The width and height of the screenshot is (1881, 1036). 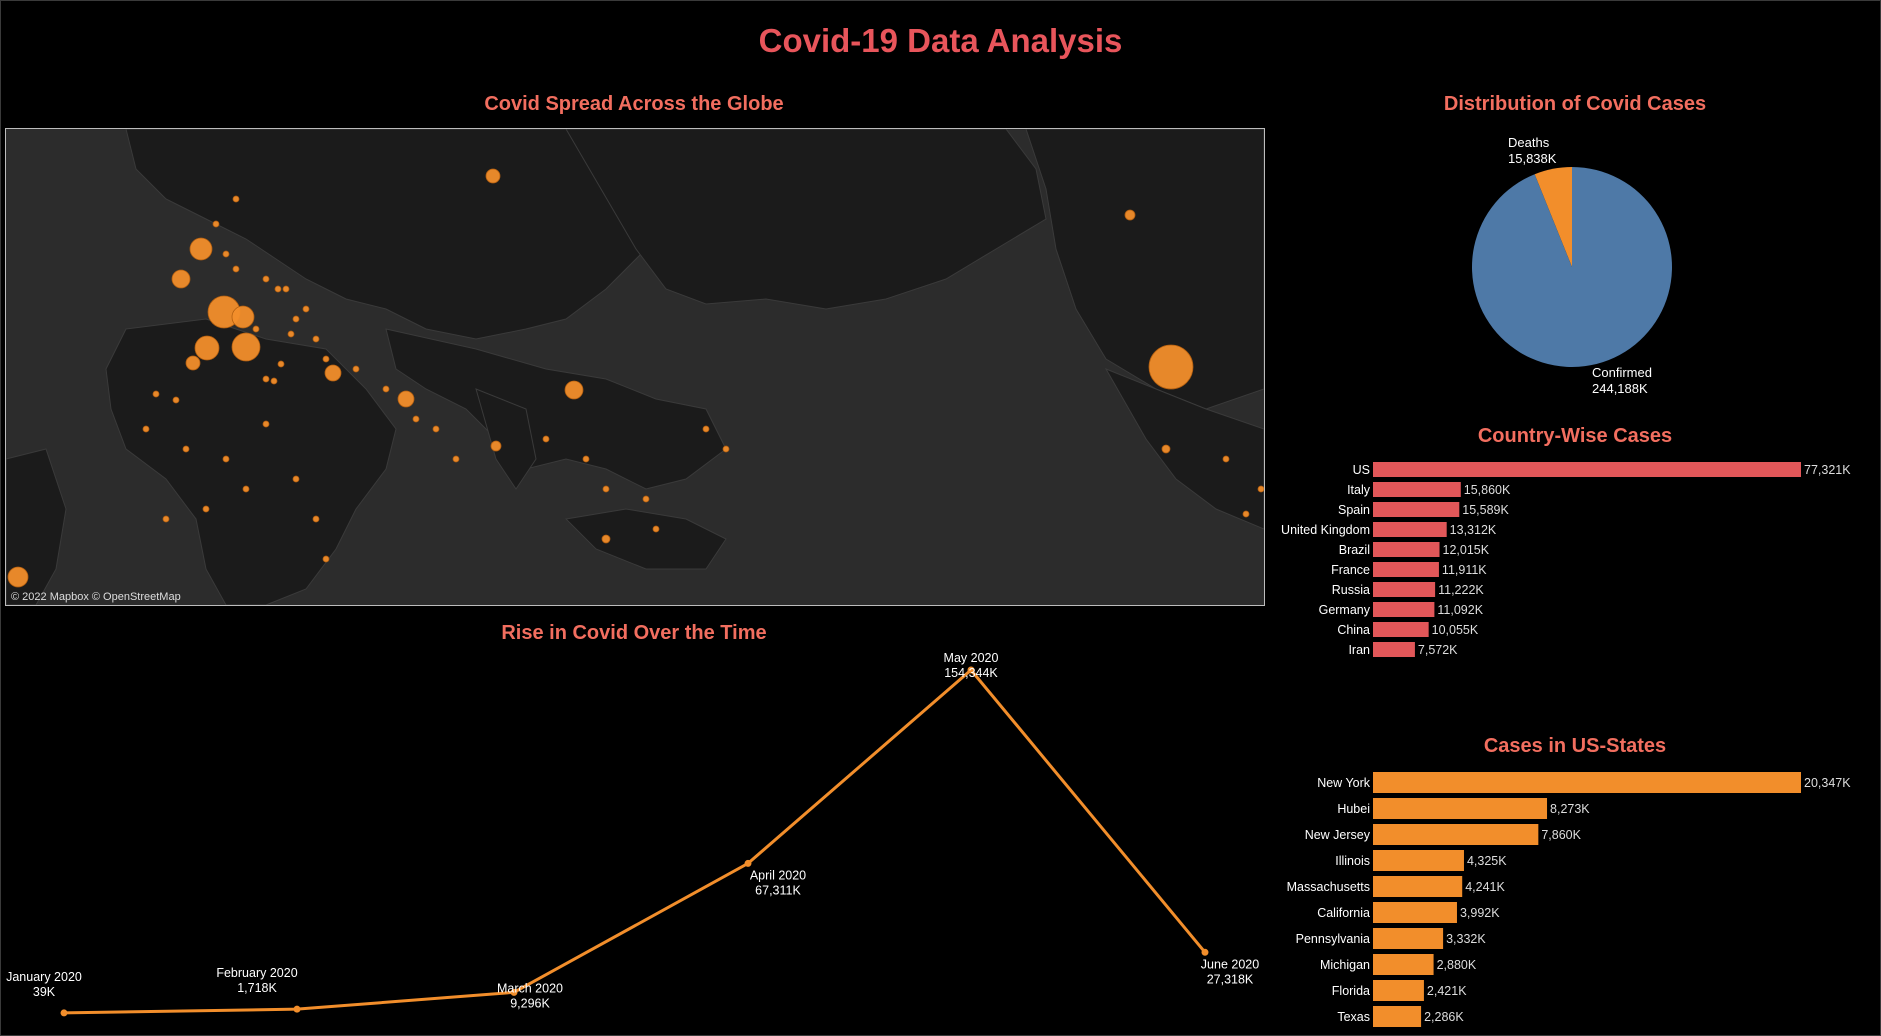 I want to click on pie-chart, so click(x=1572, y=267).